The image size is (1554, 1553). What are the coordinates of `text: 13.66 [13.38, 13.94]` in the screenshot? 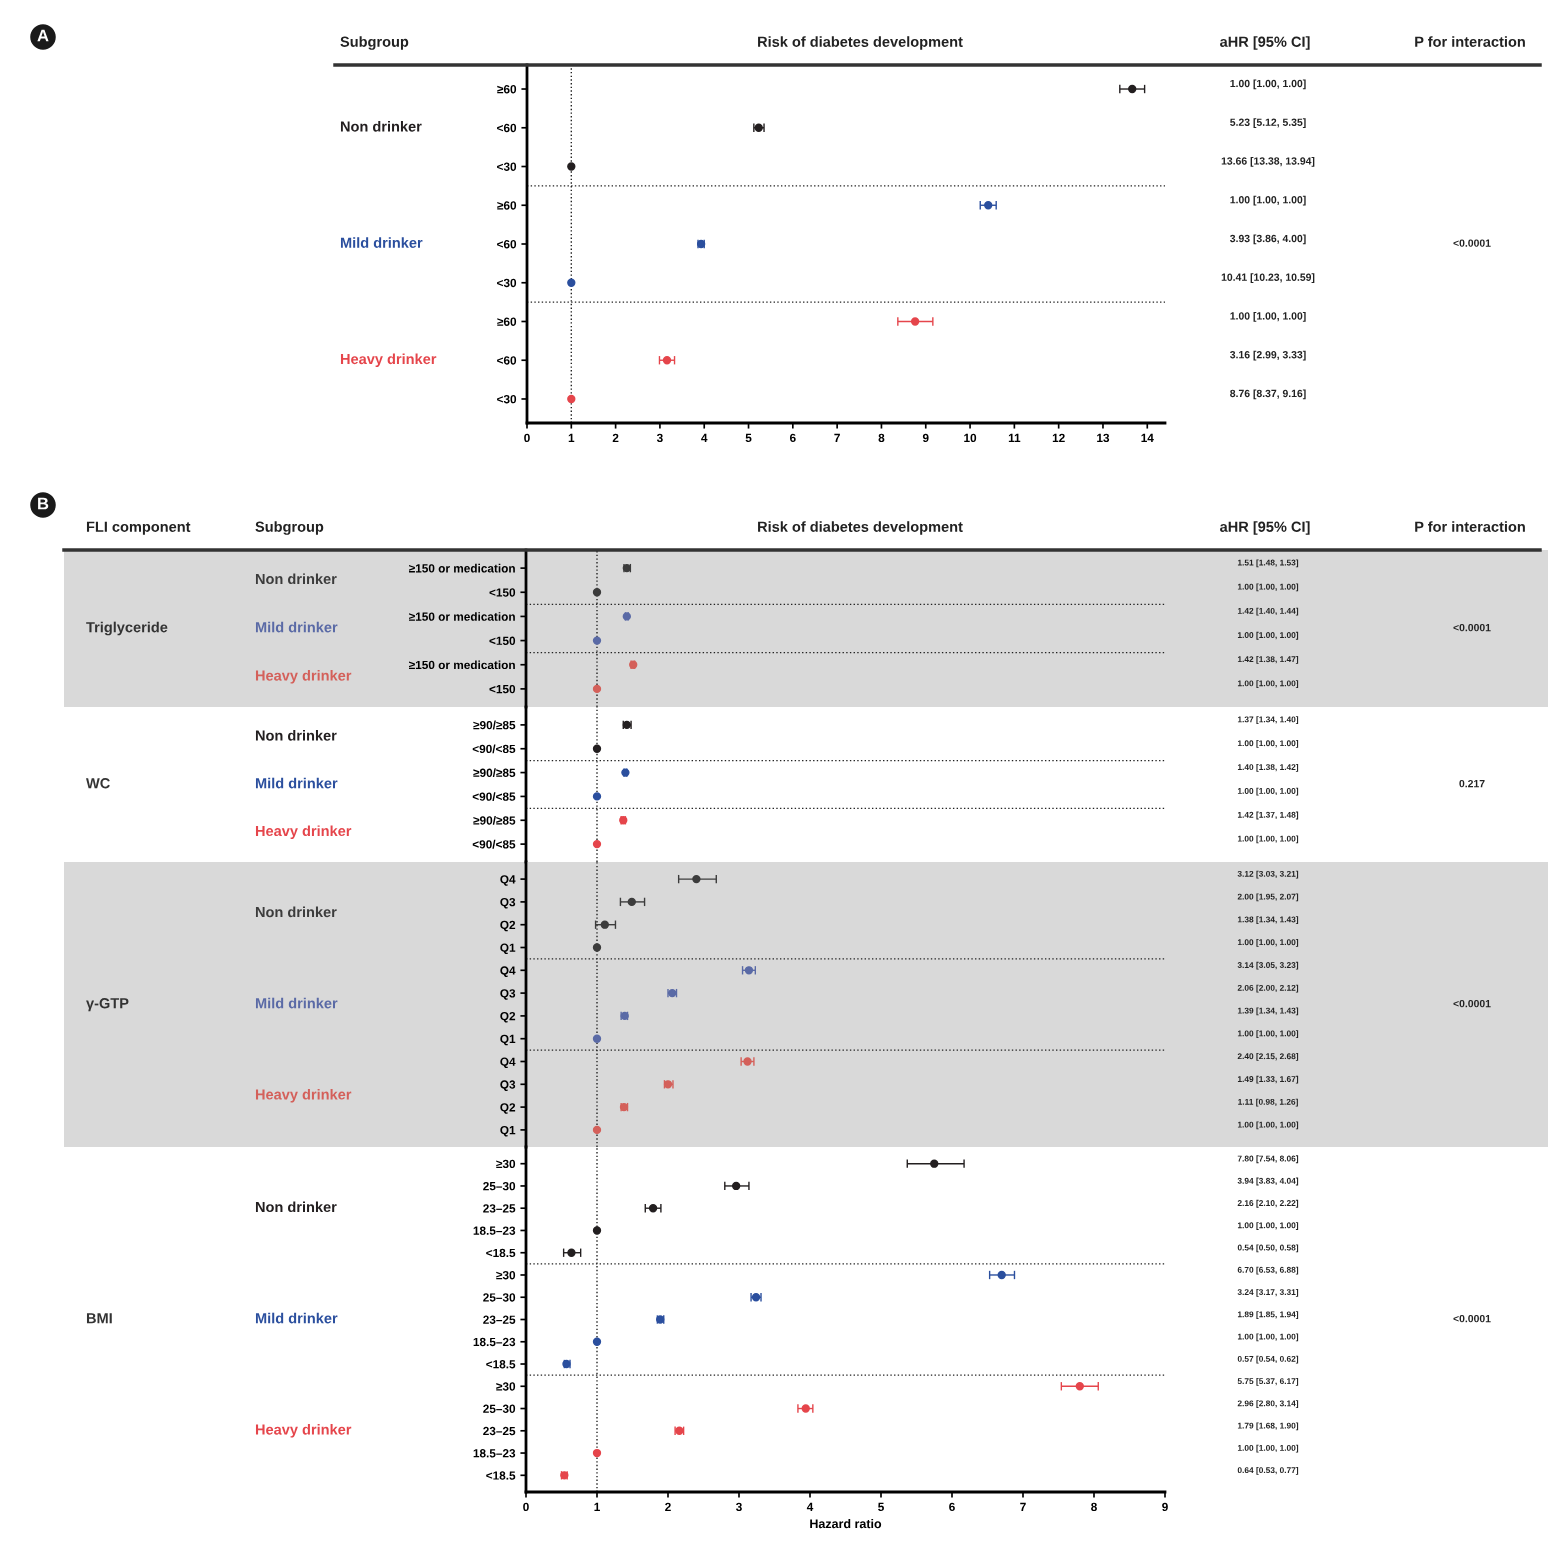 It's located at (1268, 162).